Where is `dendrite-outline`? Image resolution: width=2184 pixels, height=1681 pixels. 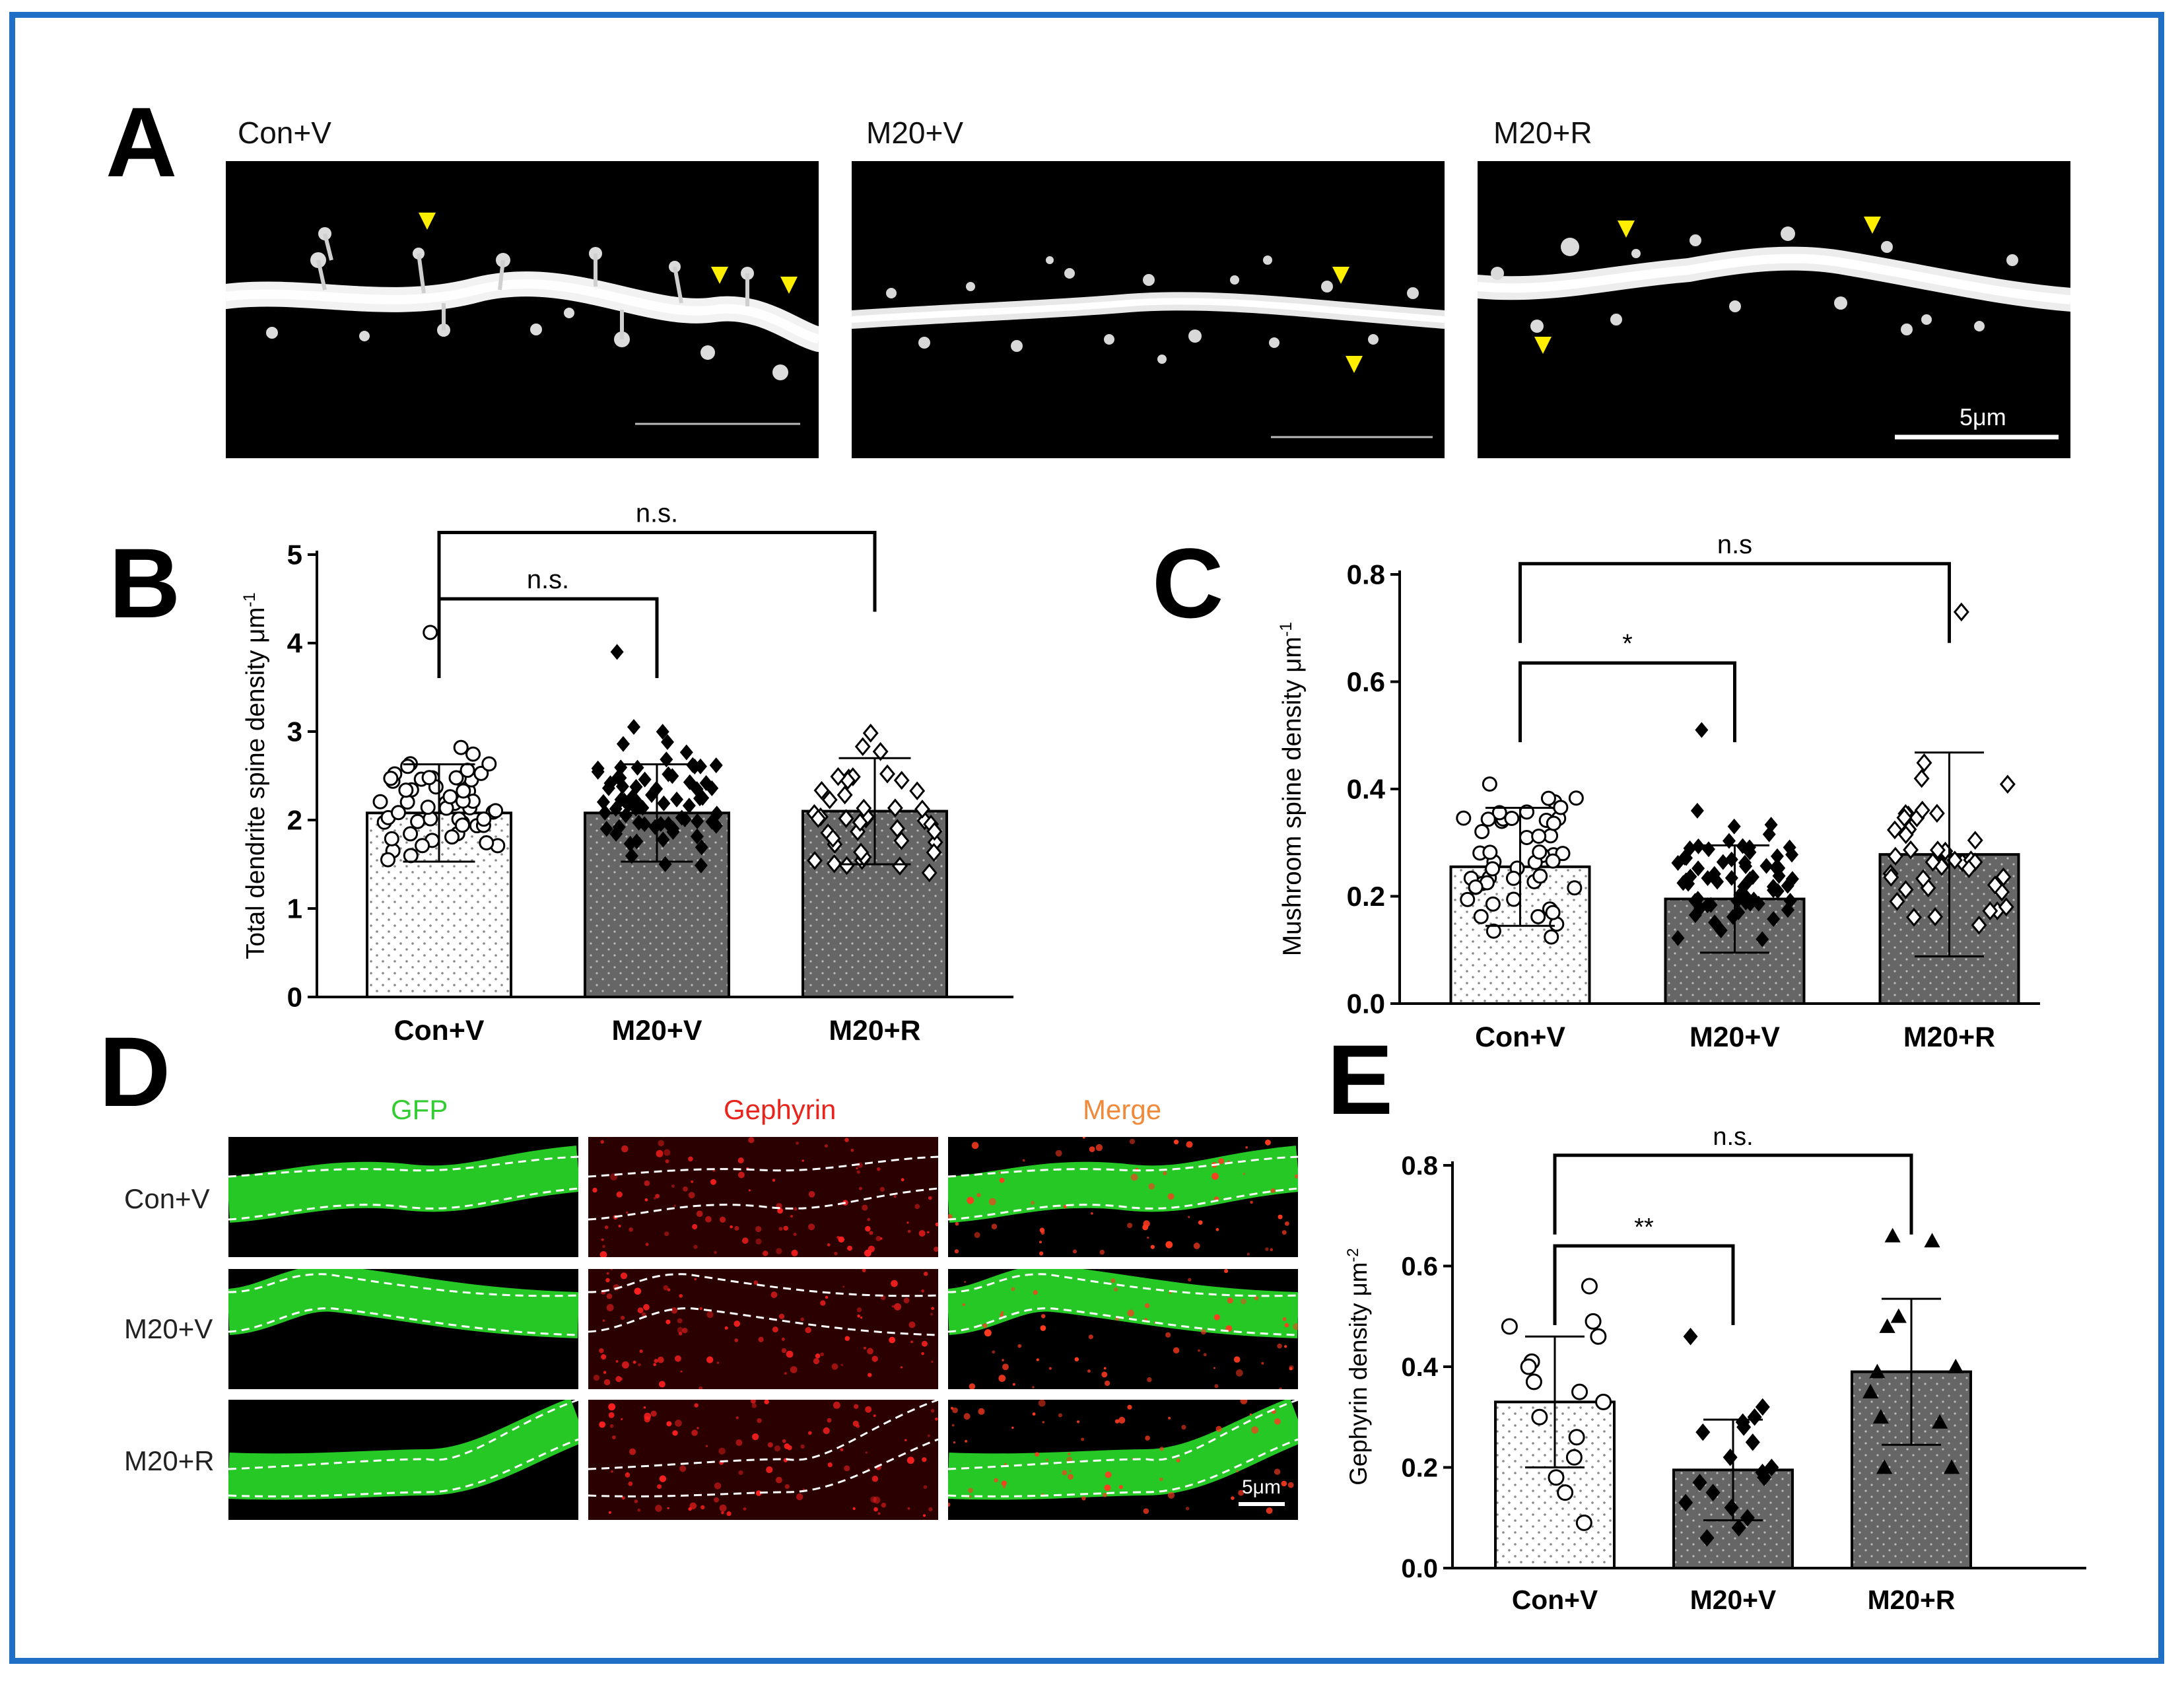 dendrite-outline is located at coordinates (403, 1467).